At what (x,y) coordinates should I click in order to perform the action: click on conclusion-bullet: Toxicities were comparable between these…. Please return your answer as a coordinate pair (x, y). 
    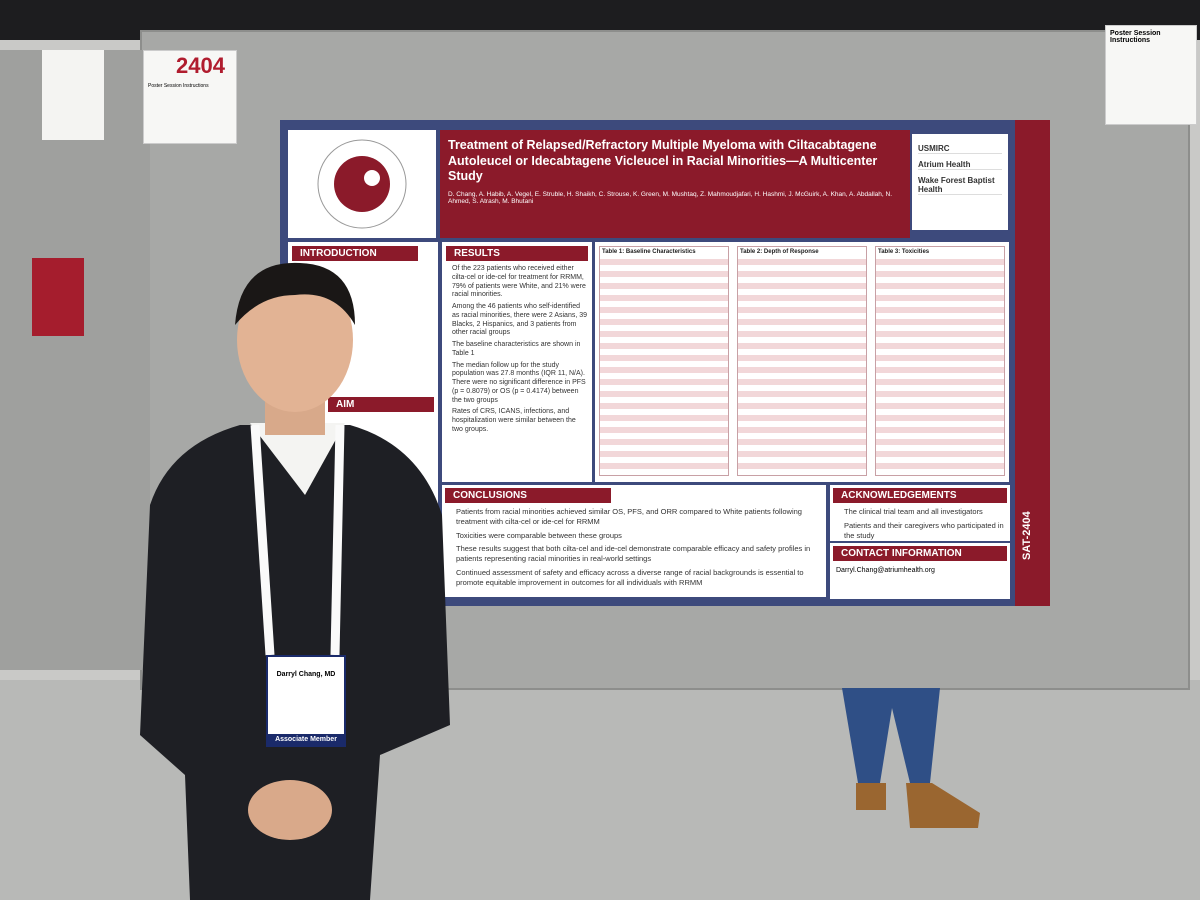
    Looking at the image, I should click on (539, 535).